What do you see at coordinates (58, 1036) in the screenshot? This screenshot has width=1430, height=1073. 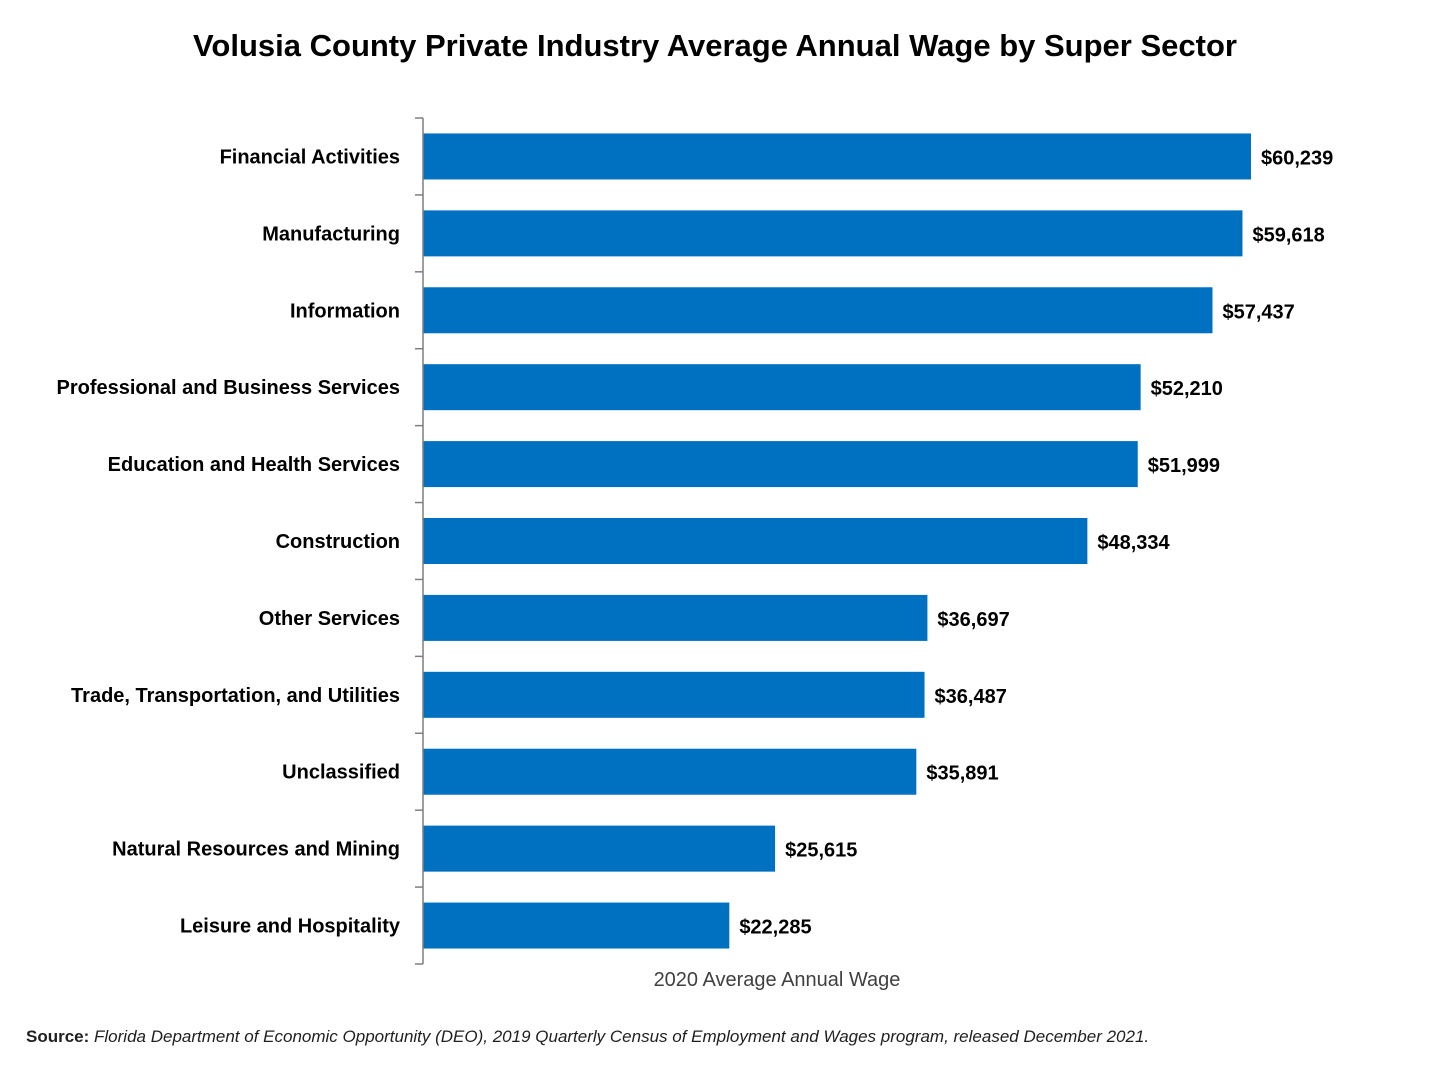 I see `source-label: Source:` at bounding box center [58, 1036].